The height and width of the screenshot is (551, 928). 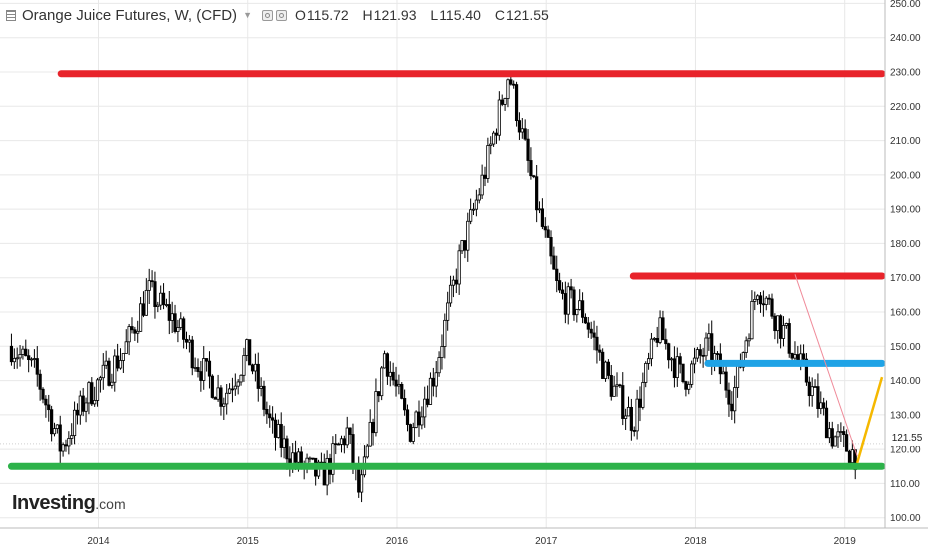 What do you see at coordinates (434, 15) in the screenshot?
I see `low-label: L` at bounding box center [434, 15].